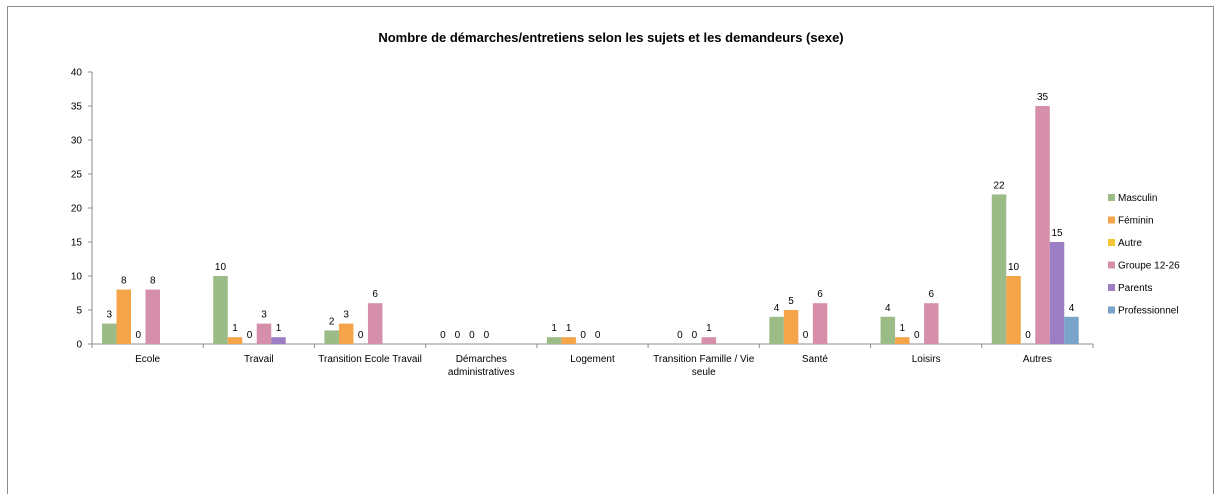 This screenshot has height=497, width=1223. Describe the element at coordinates (1149, 266) in the screenshot. I see `legend-label: Groupe 12-26` at that location.